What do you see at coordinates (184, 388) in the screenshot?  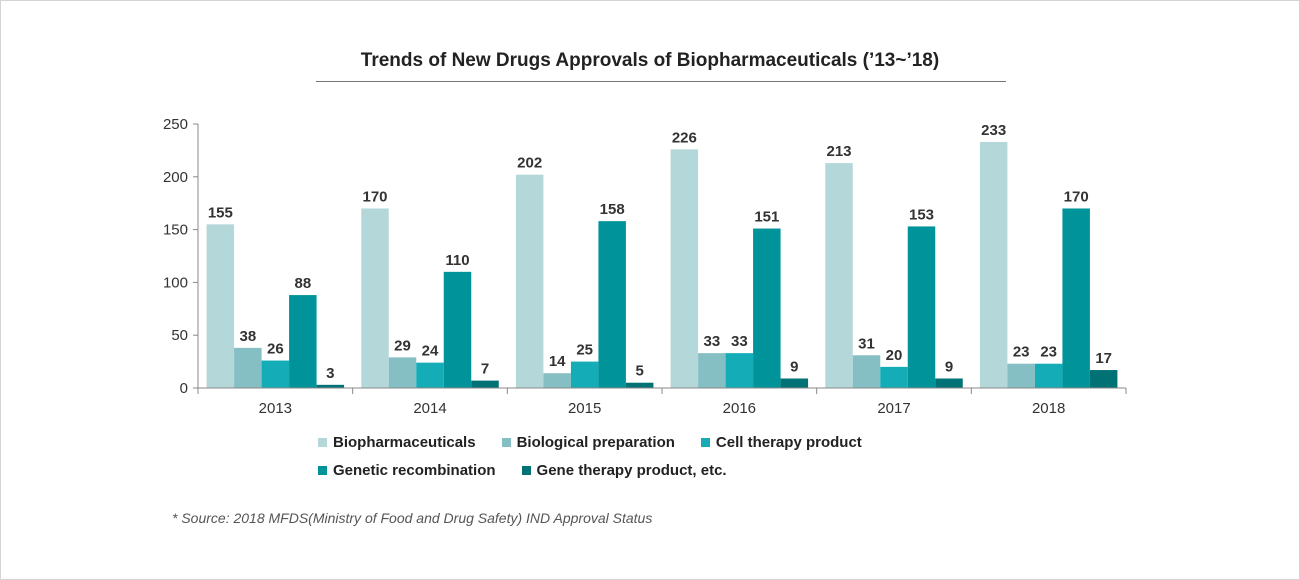 I see `y-tick-label: 0` at bounding box center [184, 388].